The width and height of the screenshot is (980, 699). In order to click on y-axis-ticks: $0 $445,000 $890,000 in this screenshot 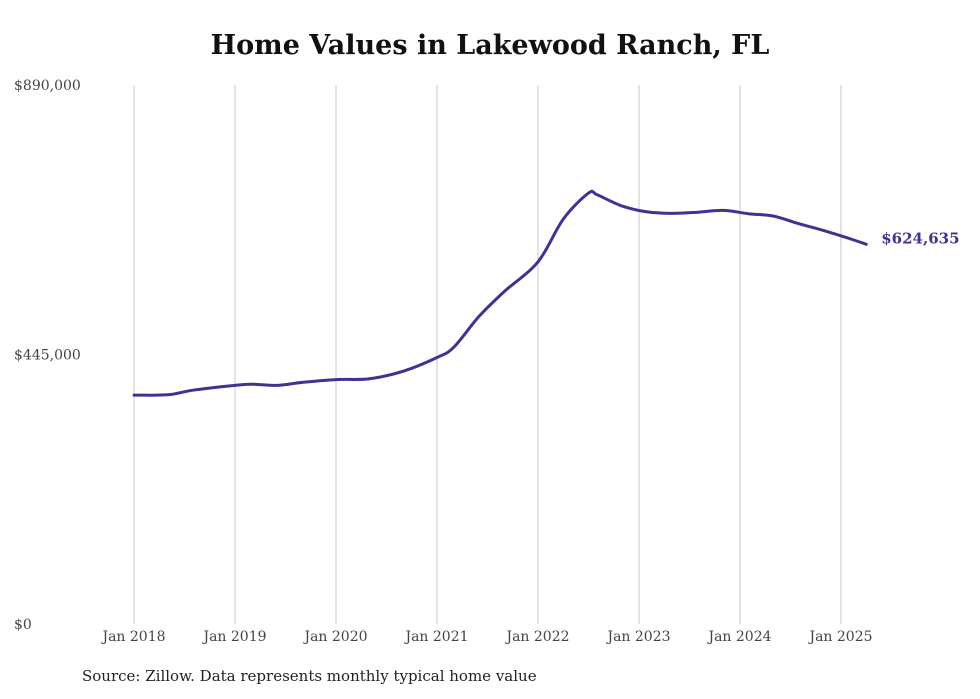, I will do `click(47, 355)`.